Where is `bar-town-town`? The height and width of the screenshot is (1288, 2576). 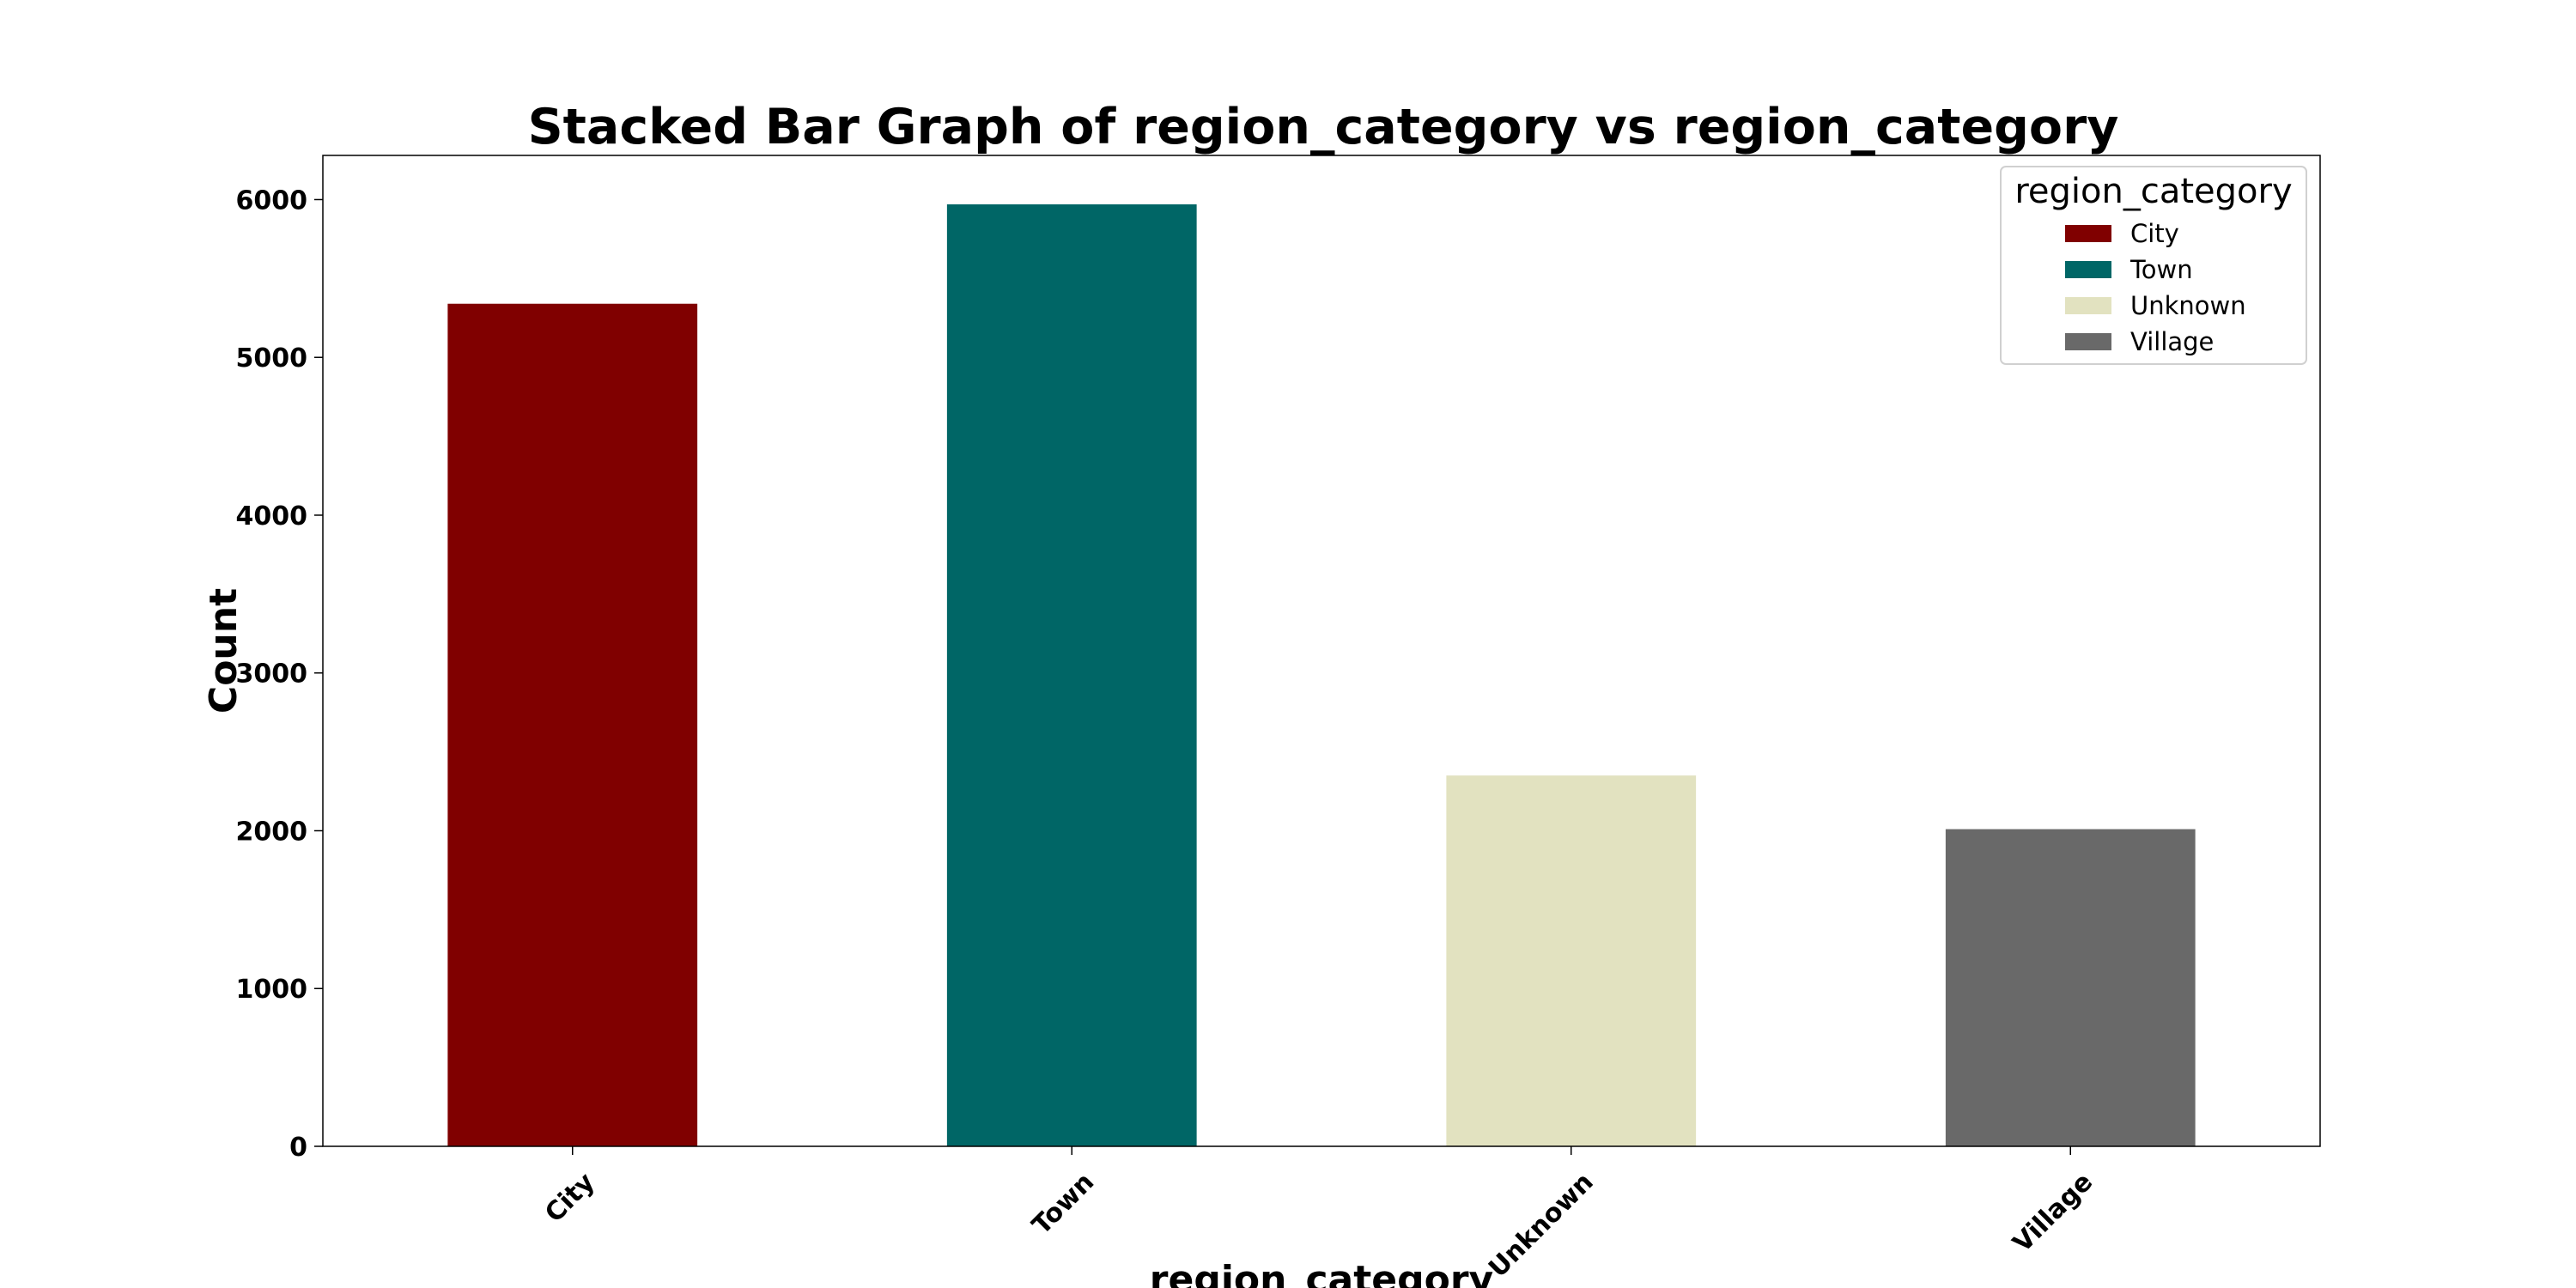 bar-town-town is located at coordinates (1071, 675).